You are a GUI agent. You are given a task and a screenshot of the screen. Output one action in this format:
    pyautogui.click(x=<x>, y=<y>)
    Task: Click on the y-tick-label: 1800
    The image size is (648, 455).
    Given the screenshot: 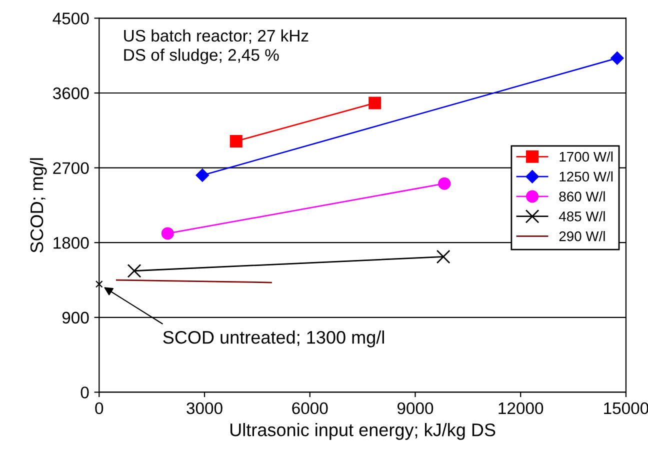 What is the action you would take?
    pyautogui.click(x=71, y=243)
    